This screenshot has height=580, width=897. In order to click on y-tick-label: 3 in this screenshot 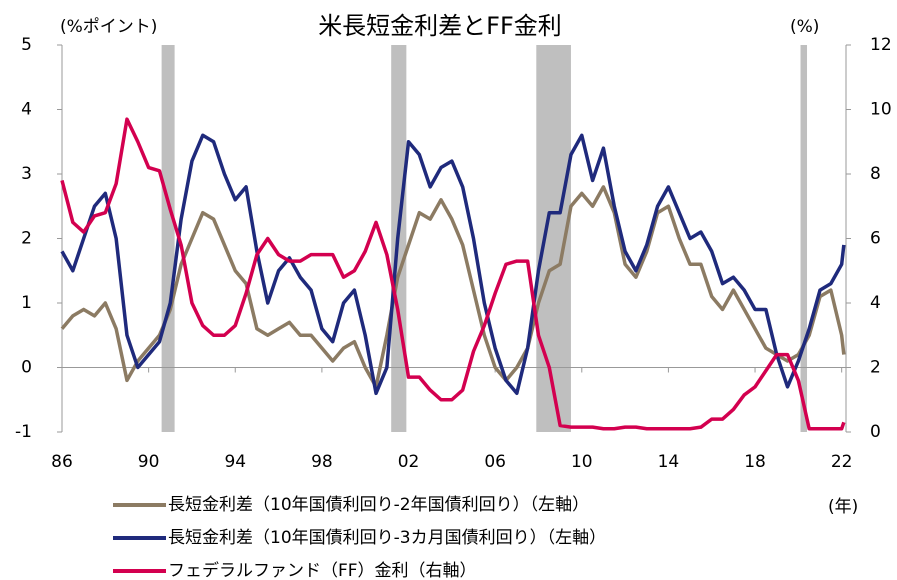, I will do `click(26, 174)`.